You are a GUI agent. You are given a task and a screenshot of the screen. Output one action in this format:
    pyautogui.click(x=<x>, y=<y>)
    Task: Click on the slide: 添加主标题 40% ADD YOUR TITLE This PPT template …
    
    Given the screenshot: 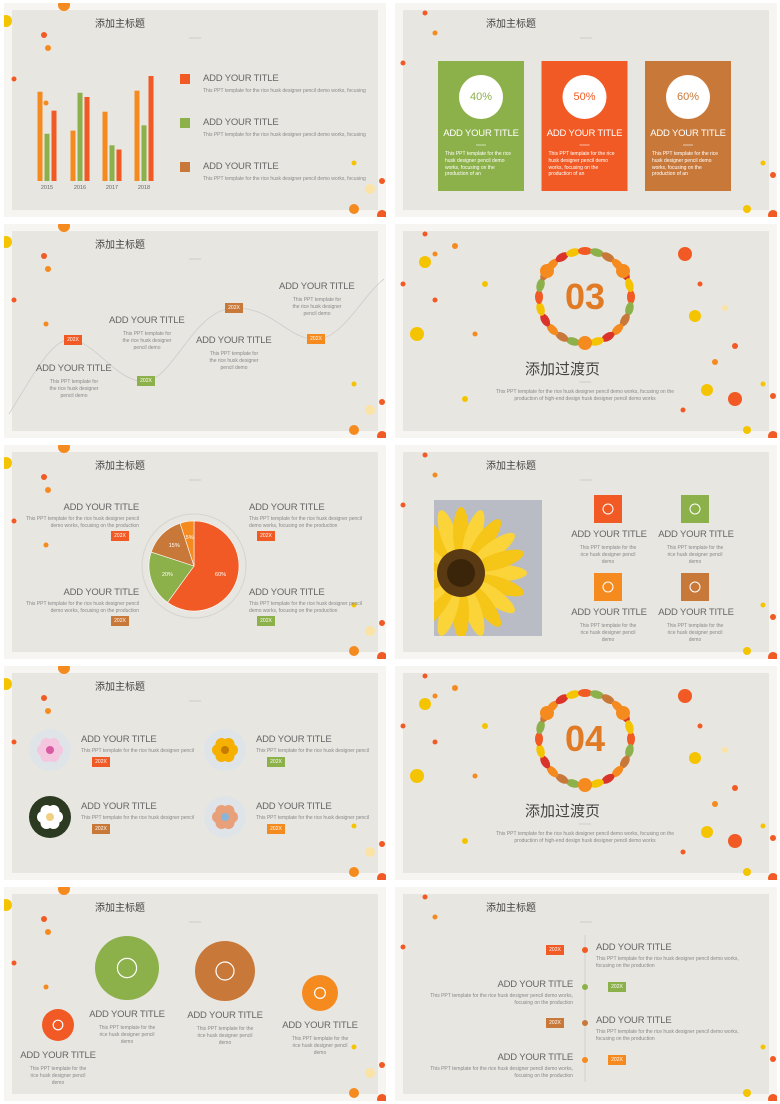 What is the action you would take?
    pyautogui.click(x=586, y=110)
    